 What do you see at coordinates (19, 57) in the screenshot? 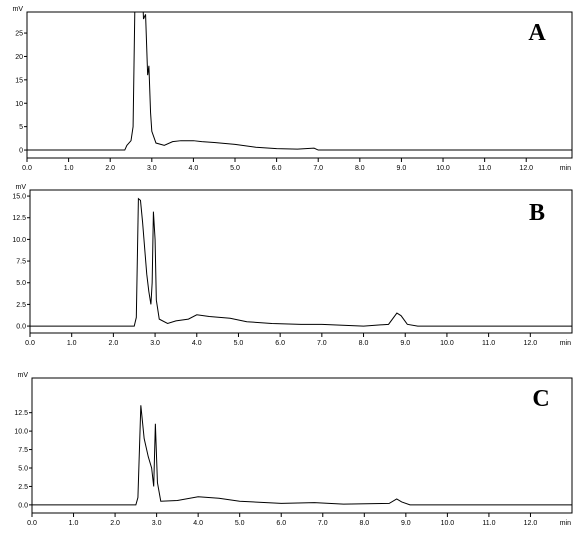
I see `y-tick-label: 20` at bounding box center [19, 57].